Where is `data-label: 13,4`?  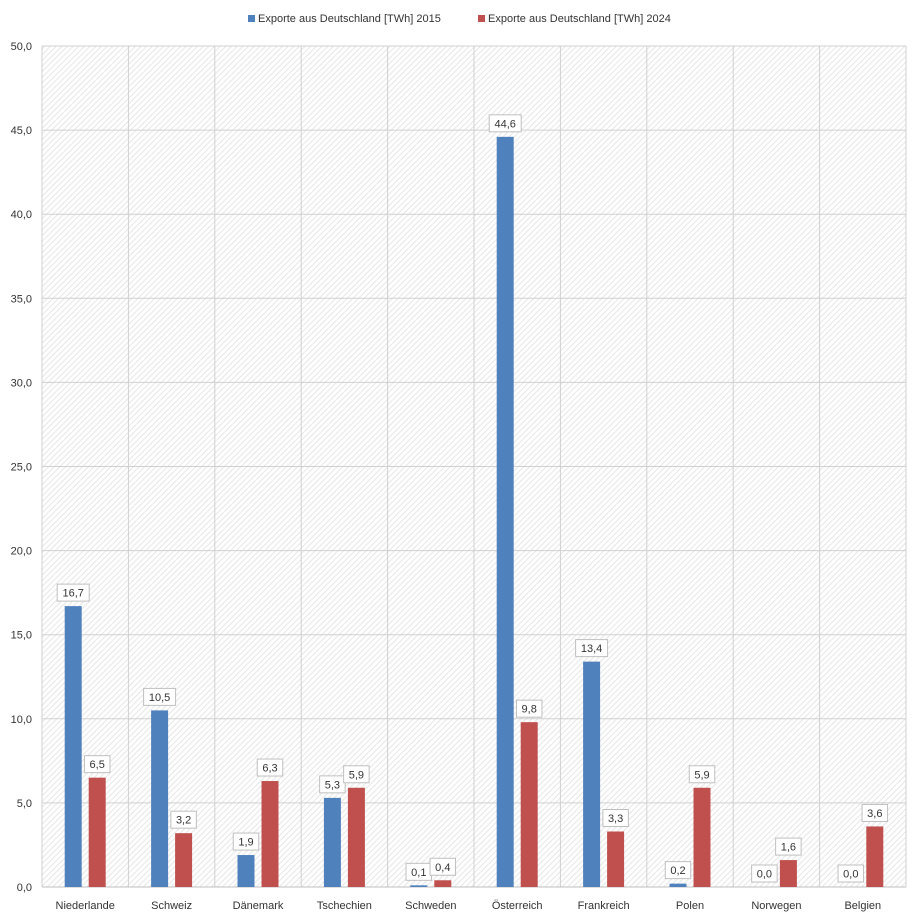 data-label: 13,4 is located at coordinates (591, 649).